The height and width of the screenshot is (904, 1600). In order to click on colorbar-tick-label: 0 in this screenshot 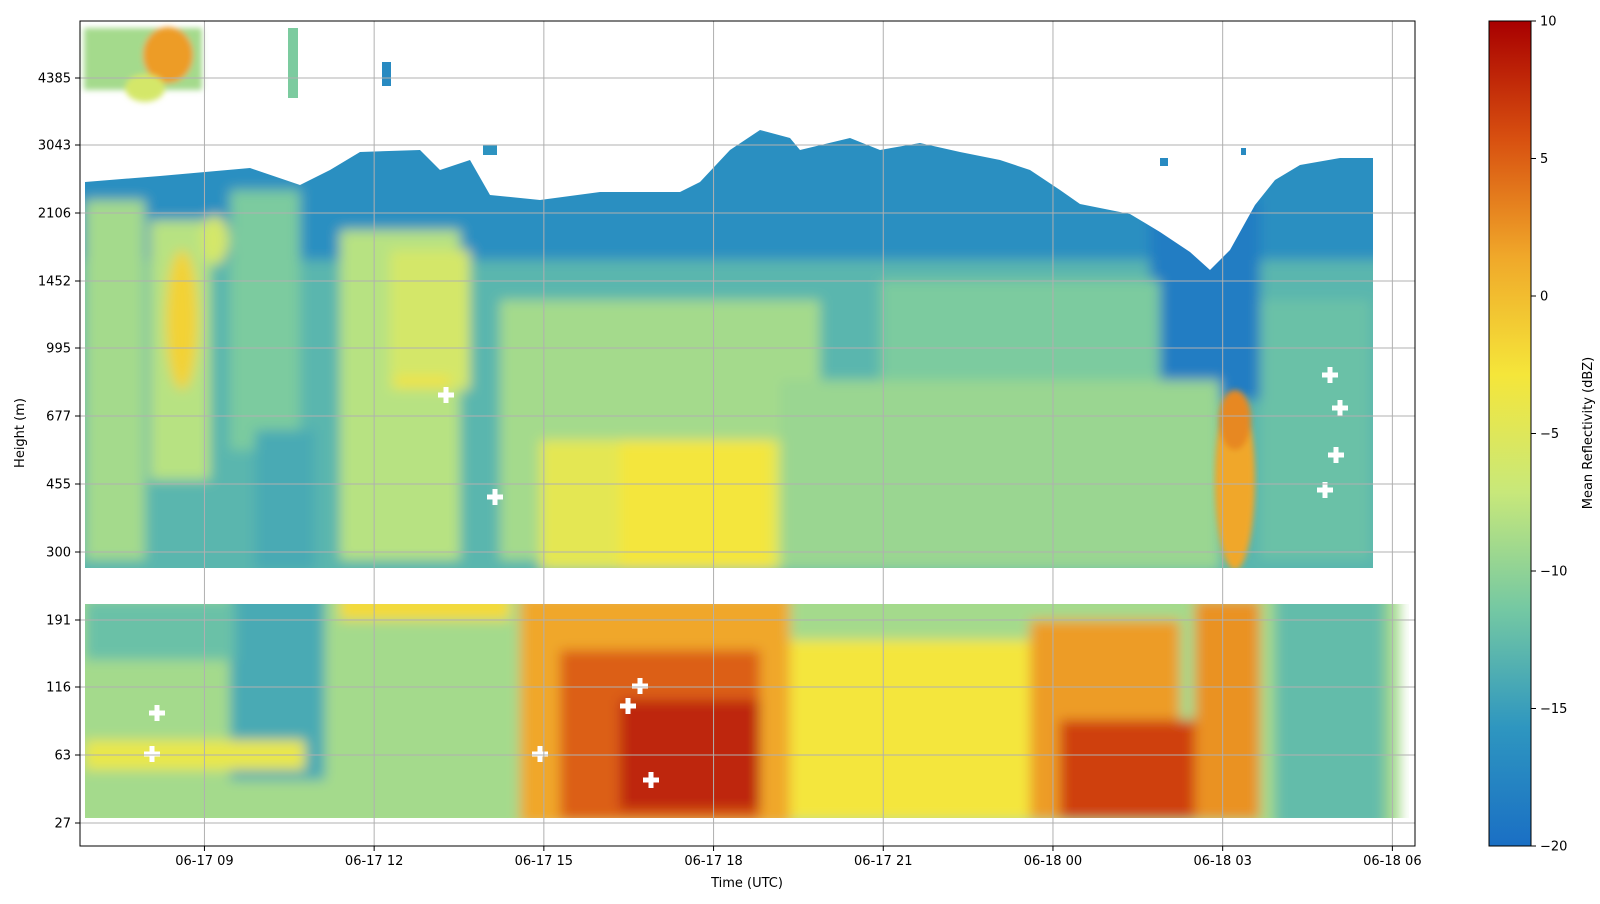, I will do `click(1544, 297)`.